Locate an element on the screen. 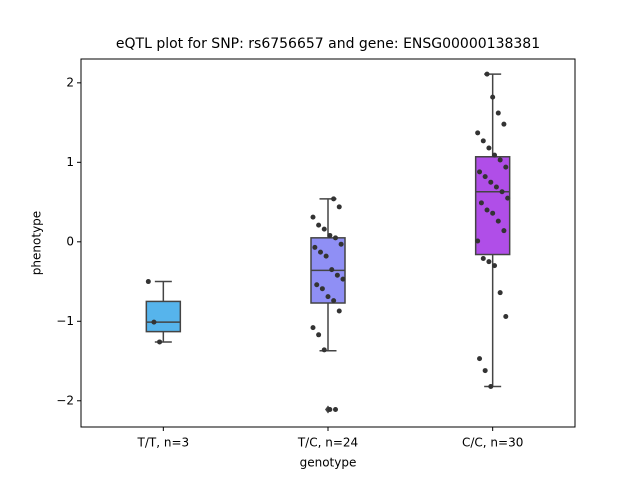 The image size is (640, 480). y-tick-label: 2 is located at coordinates (70, 82).